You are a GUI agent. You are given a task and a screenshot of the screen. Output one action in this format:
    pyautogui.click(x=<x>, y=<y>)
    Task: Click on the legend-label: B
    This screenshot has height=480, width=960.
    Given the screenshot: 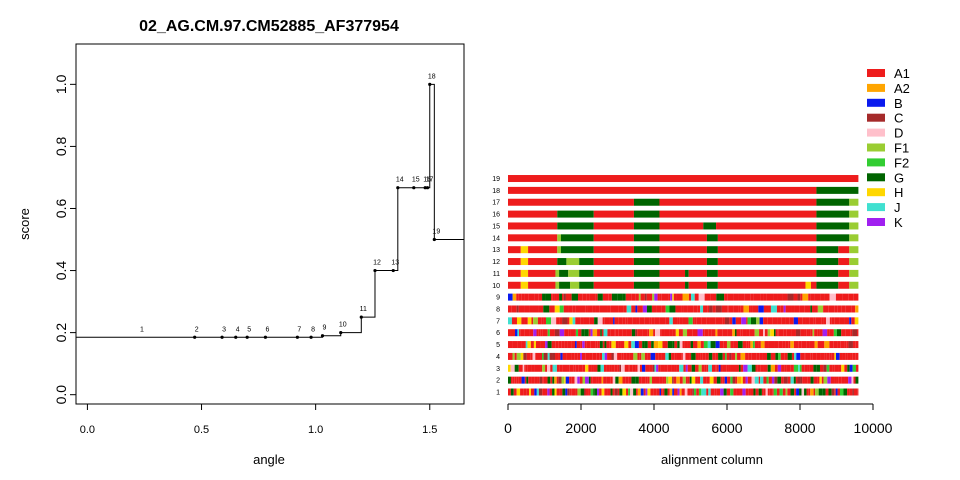 What is the action you would take?
    pyautogui.click(x=898, y=103)
    